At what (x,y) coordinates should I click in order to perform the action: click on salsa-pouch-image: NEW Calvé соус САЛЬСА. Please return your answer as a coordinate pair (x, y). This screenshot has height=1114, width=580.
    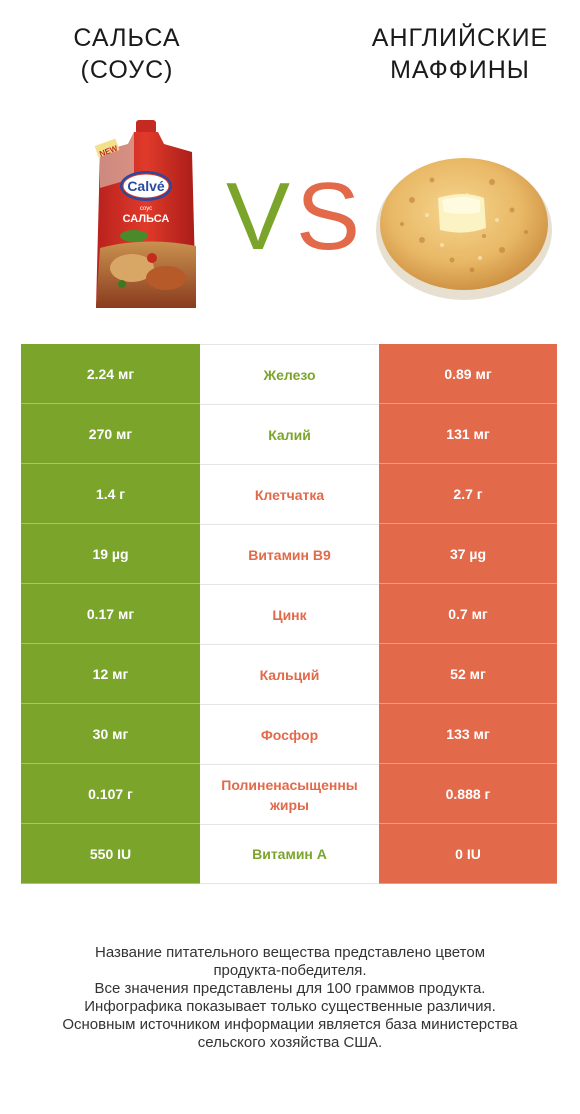
    Looking at the image, I should click on (145, 214).